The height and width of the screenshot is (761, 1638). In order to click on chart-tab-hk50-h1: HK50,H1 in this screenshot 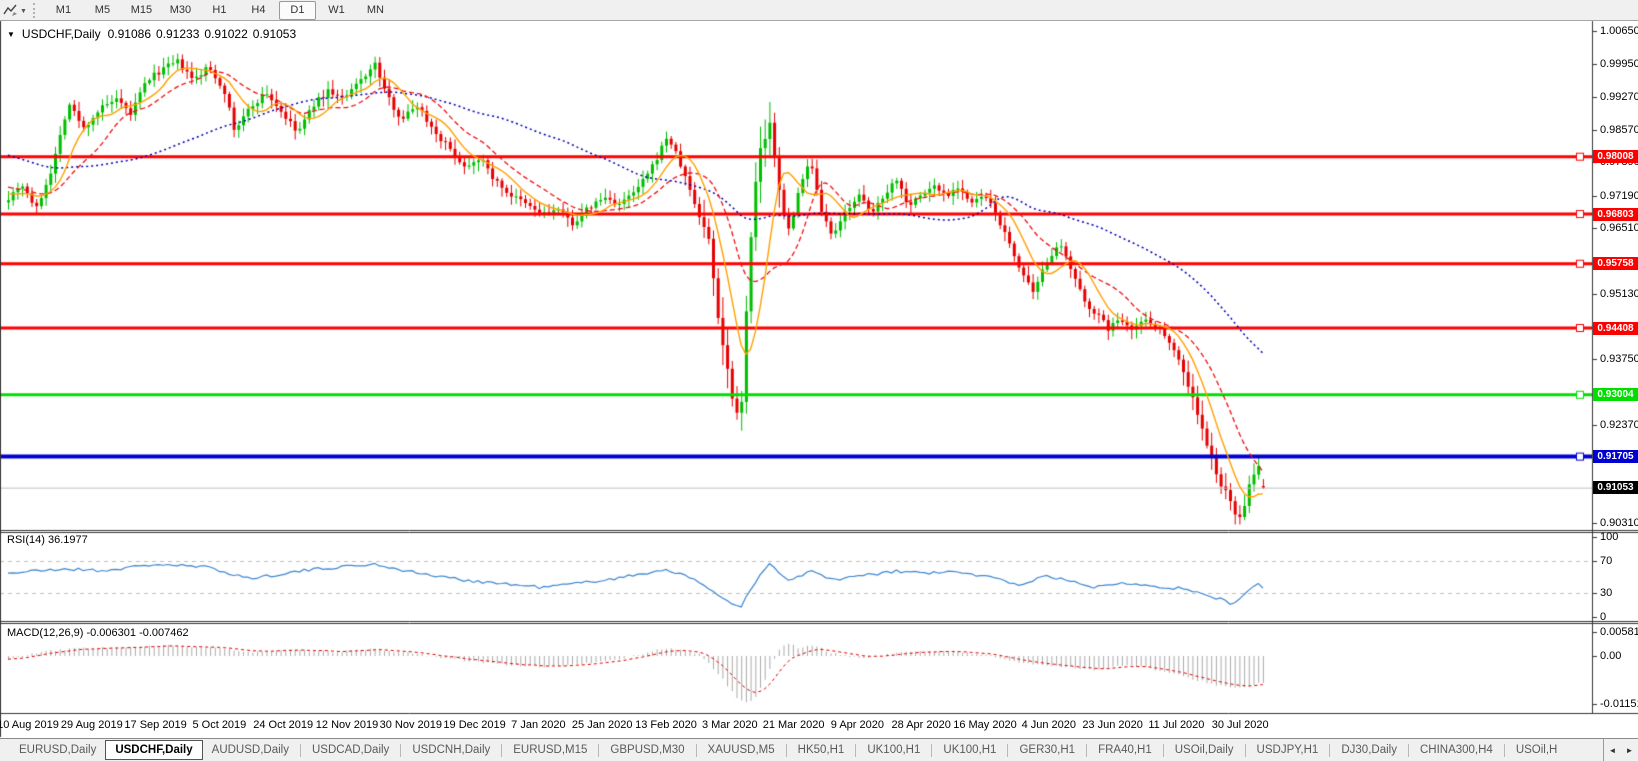, I will do `click(821, 750)`.